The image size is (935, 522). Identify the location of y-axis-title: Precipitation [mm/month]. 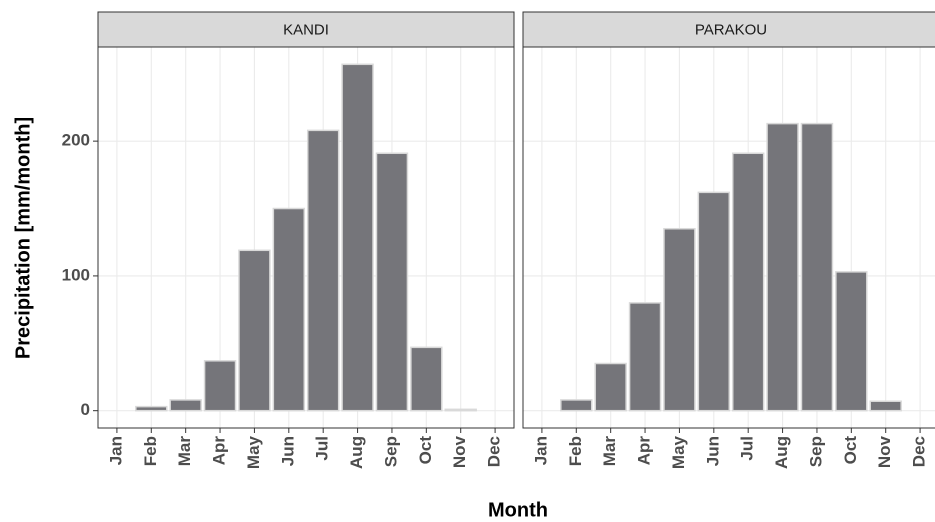
(23, 238).